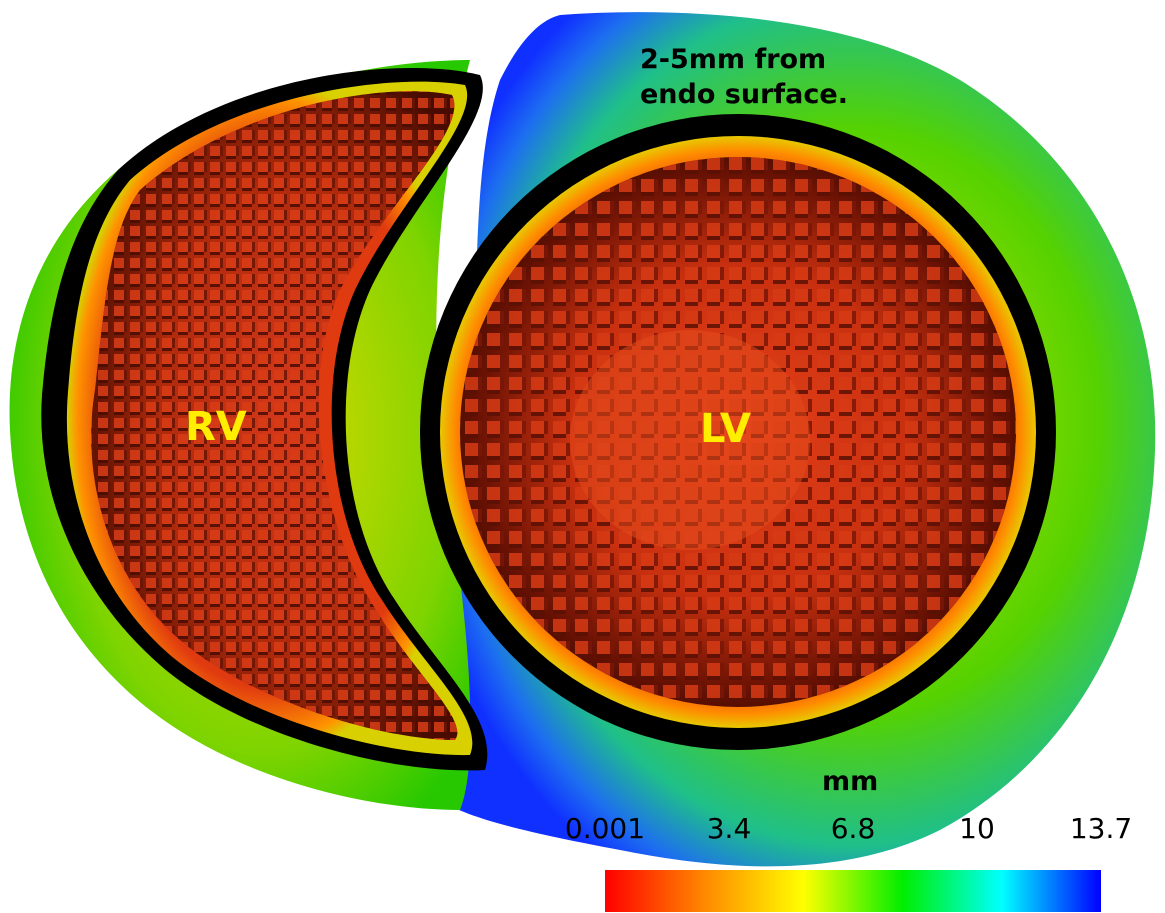 Image resolution: width=1165 pixels, height=913 pixels. What do you see at coordinates (853, 828) in the screenshot?
I see `colorbar-tick-label: 6.8` at bounding box center [853, 828].